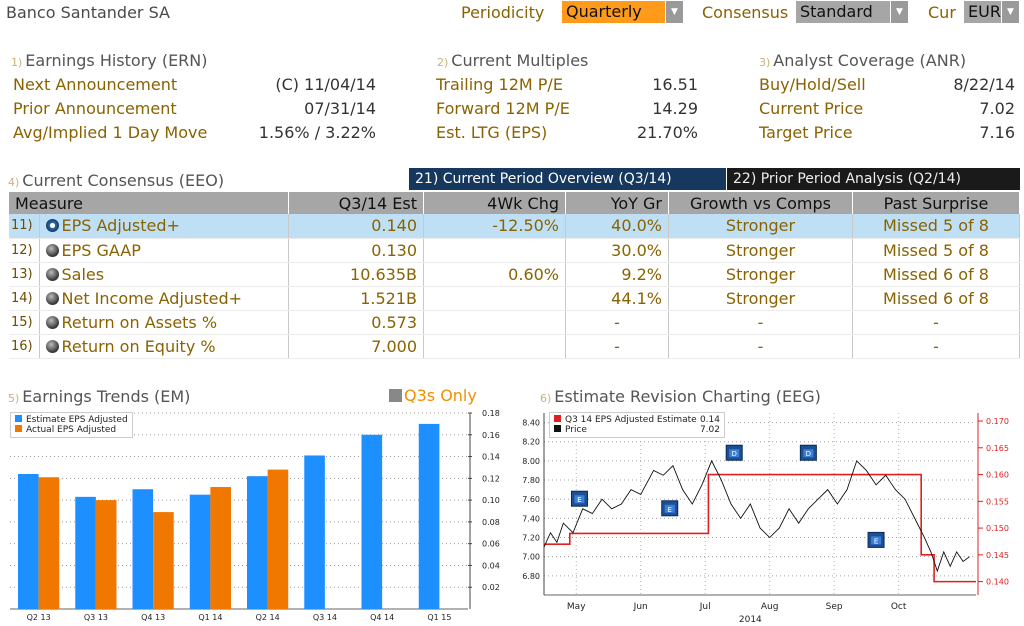 Image resolution: width=1024 pixels, height=626 pixels. What do you see at coordinates (356, 346) in the screenshot?
I see `row-estimate: 7.000` at bounding box center [356, 346].